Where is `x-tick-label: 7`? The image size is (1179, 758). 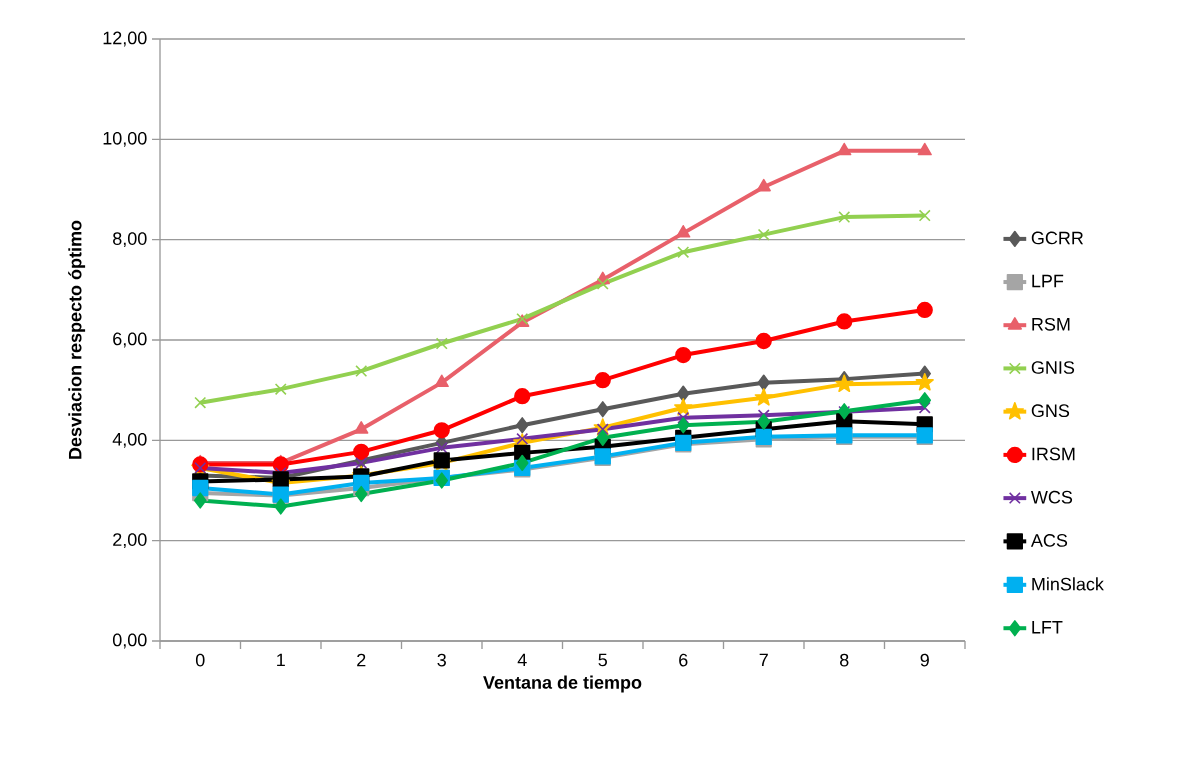
x-tick-label: 7 is located at coordinates (763, 660).